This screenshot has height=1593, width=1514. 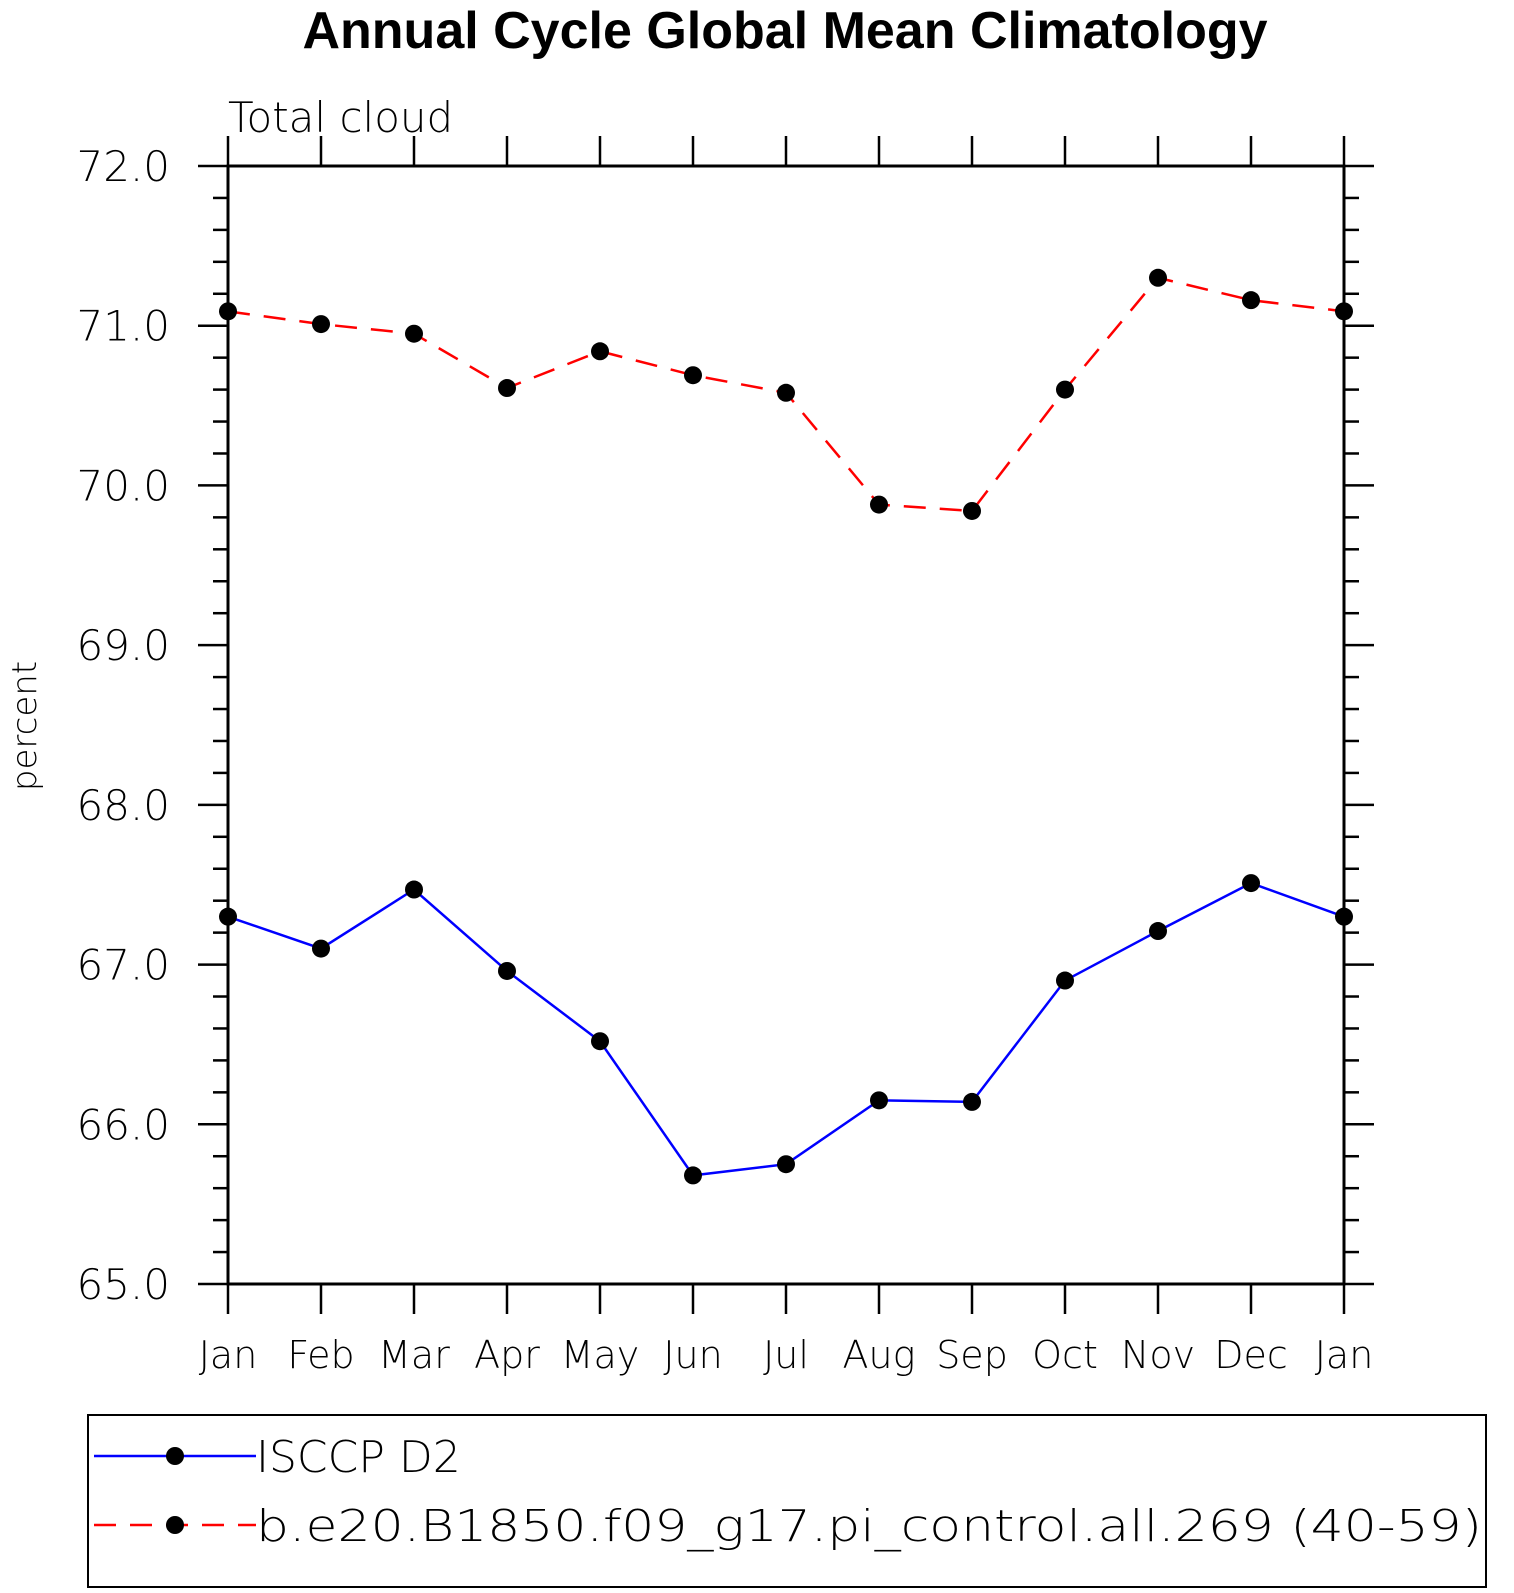 What do you see at coordinates (600, 1355) in the screenshot?
I see `x-tick-label: May` at bounding box center [600, 1355].